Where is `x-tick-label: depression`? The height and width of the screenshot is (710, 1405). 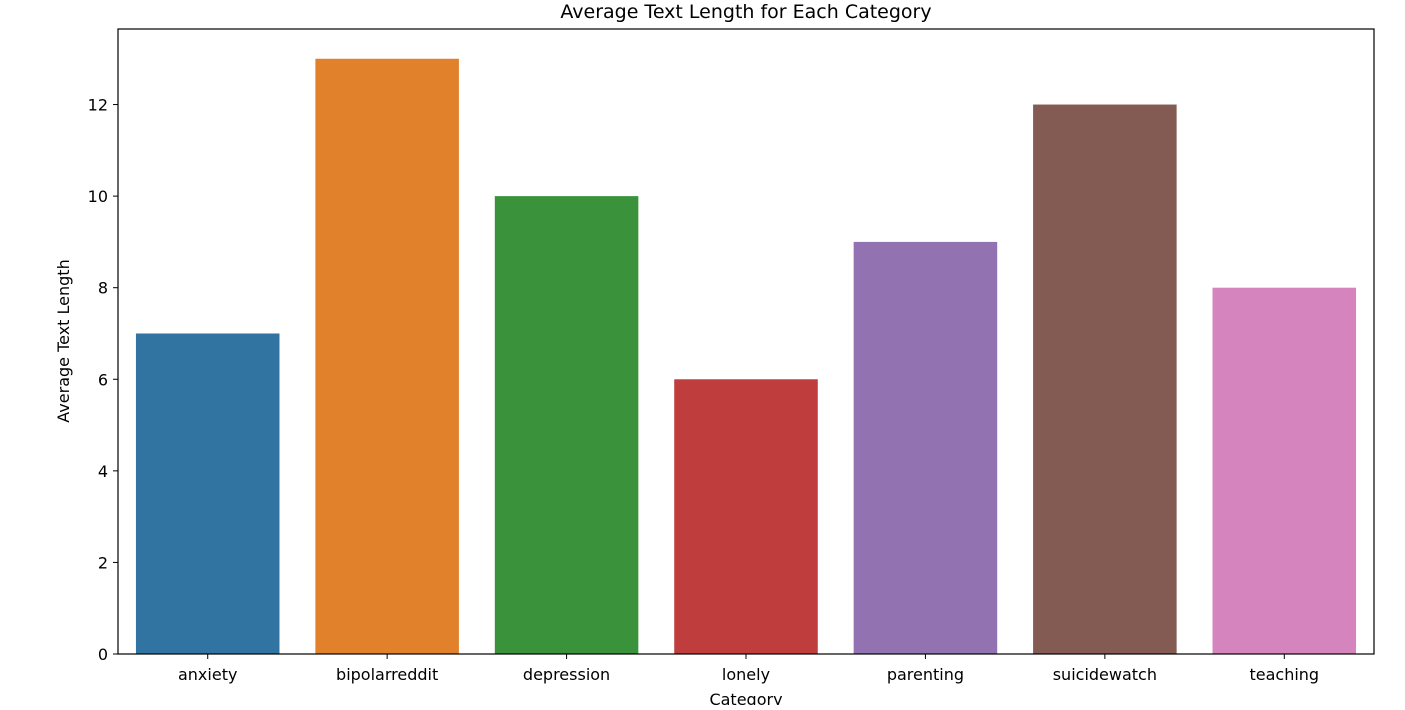 x-tick-label: depression is located at coordinates (566, 674).